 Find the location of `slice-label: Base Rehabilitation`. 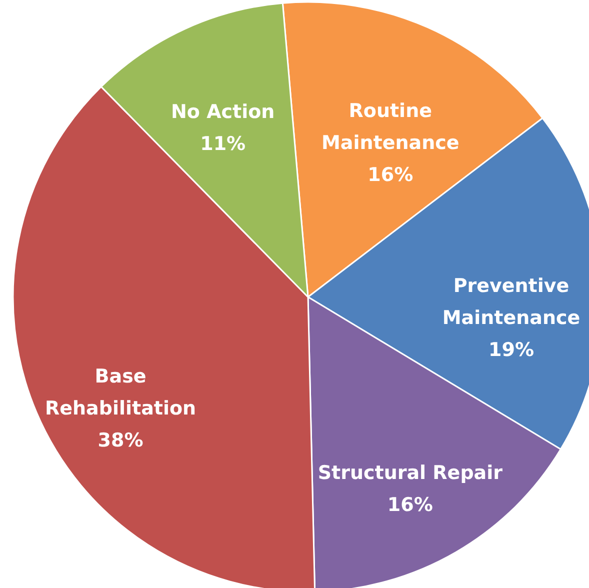

slice-label: Base Rehabilitation is located at coordinates (120, 392).